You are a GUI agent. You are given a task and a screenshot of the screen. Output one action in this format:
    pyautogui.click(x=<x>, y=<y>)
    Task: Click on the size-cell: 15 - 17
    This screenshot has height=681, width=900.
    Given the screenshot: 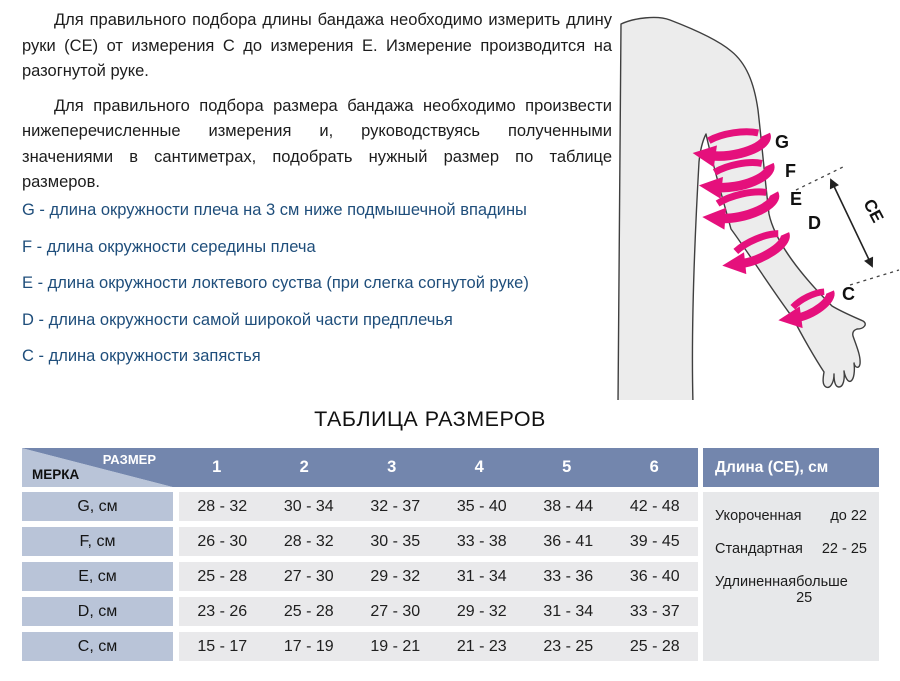 What is the action you would take?
    pyautogui.click(x=222, y=646)
    